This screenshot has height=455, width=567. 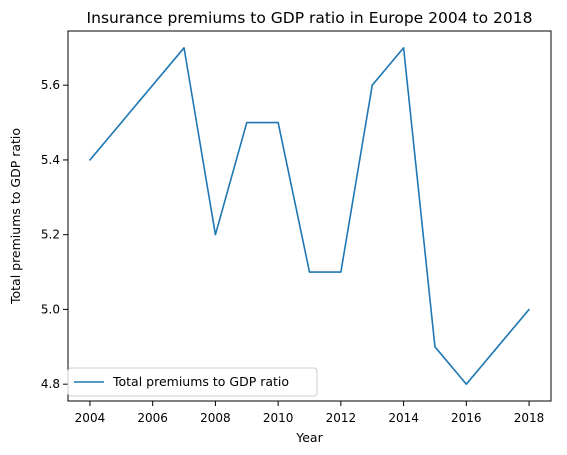 I want to click on x-tick-label: 2008, so click(x=215, y=418).